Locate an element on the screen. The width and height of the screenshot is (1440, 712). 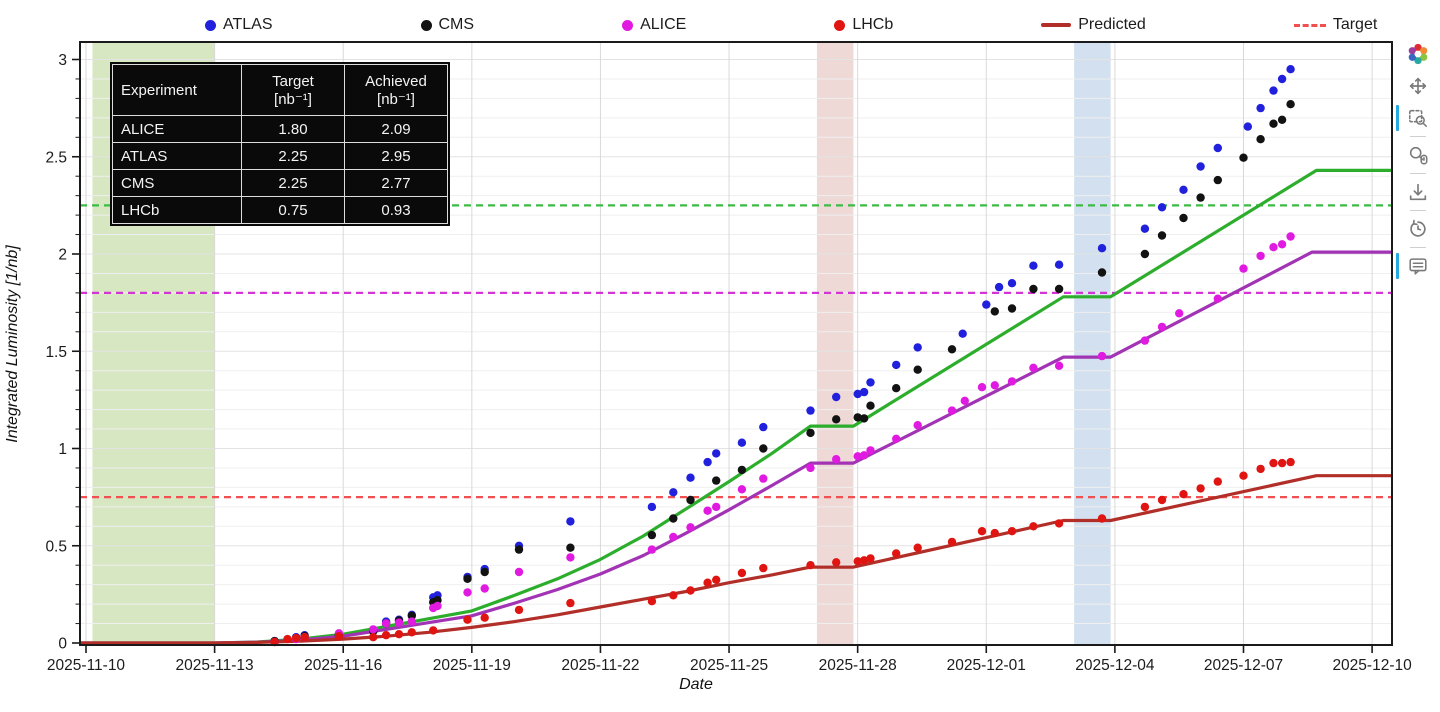
table-cell: ATLAS is located at coordinates (177, 156).